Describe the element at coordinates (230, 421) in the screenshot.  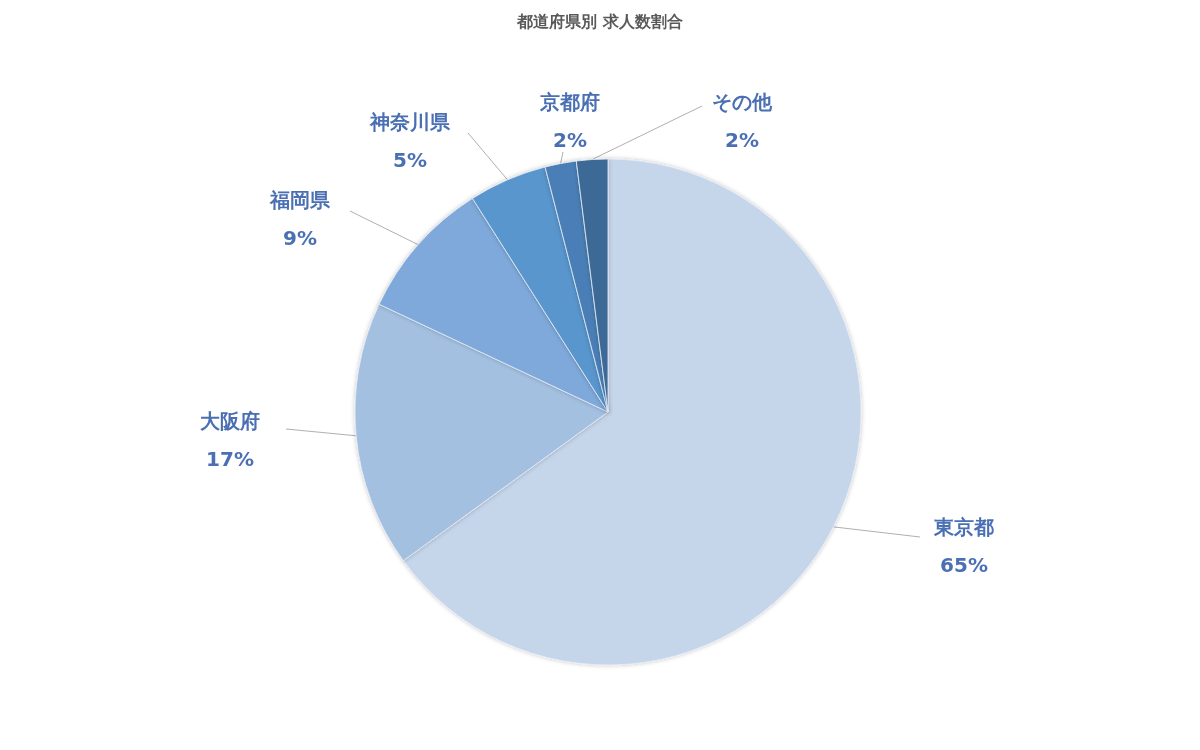
I see `slice-label: 大阪府` at that location.